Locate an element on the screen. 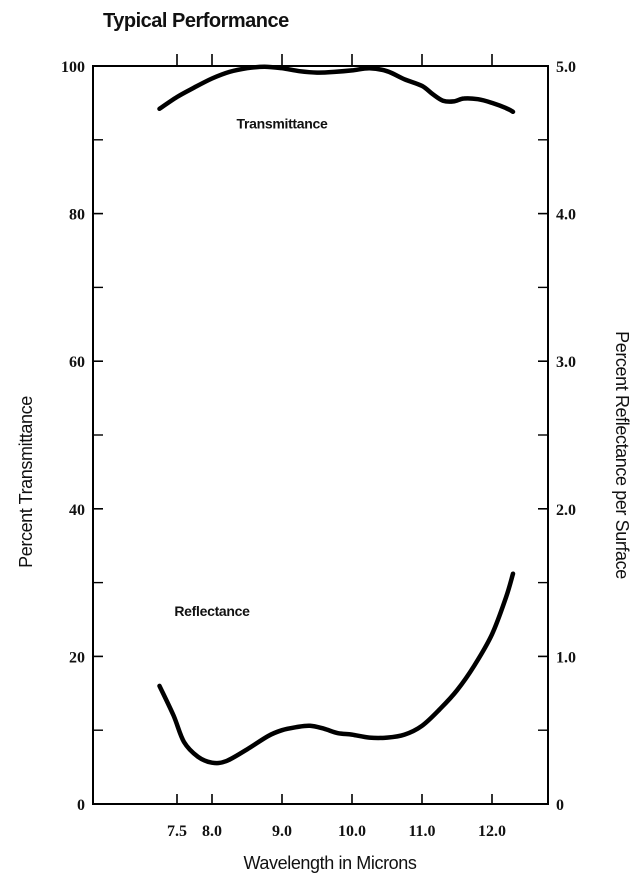 The image size is (635, 886). y-tick-label-4: 80 is located at coordinates (77, 215).